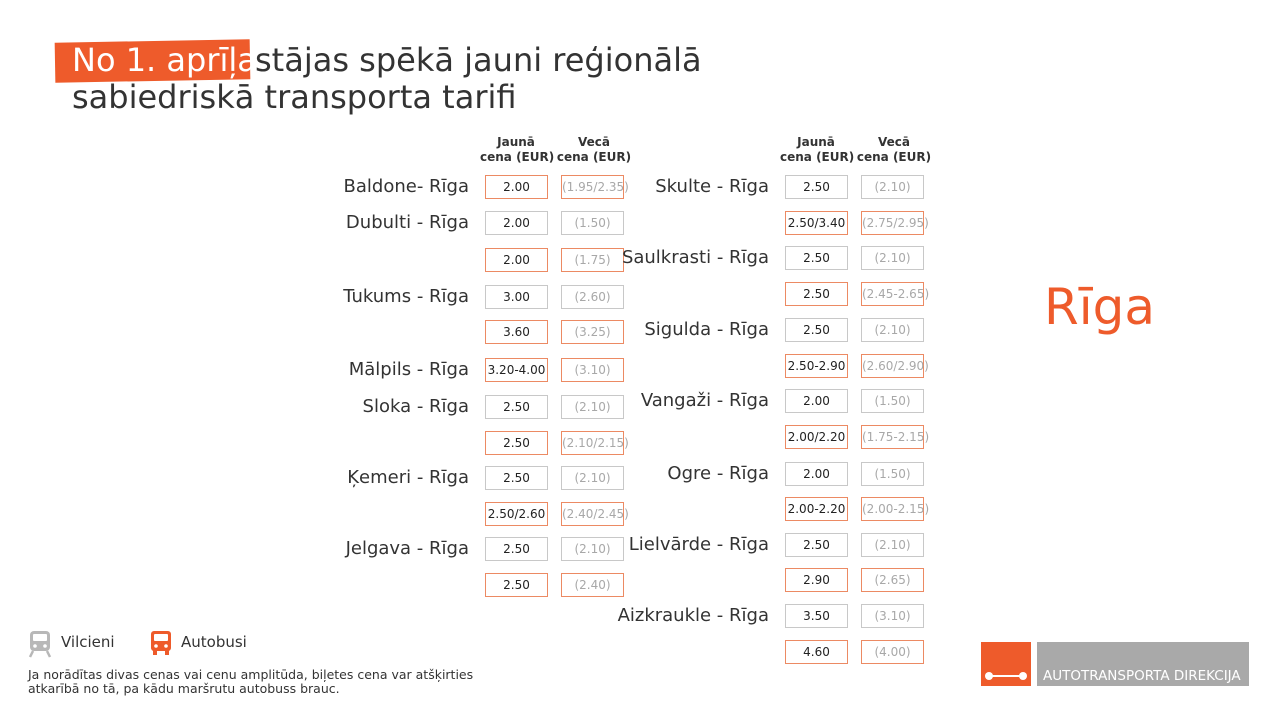 The height and width of the screenshot is (720, 1280). What do you see at coordinates (816, 223) in the screenshot?
I see `new-price-box: 2.50/3.40` at bounding box center [816, 223].